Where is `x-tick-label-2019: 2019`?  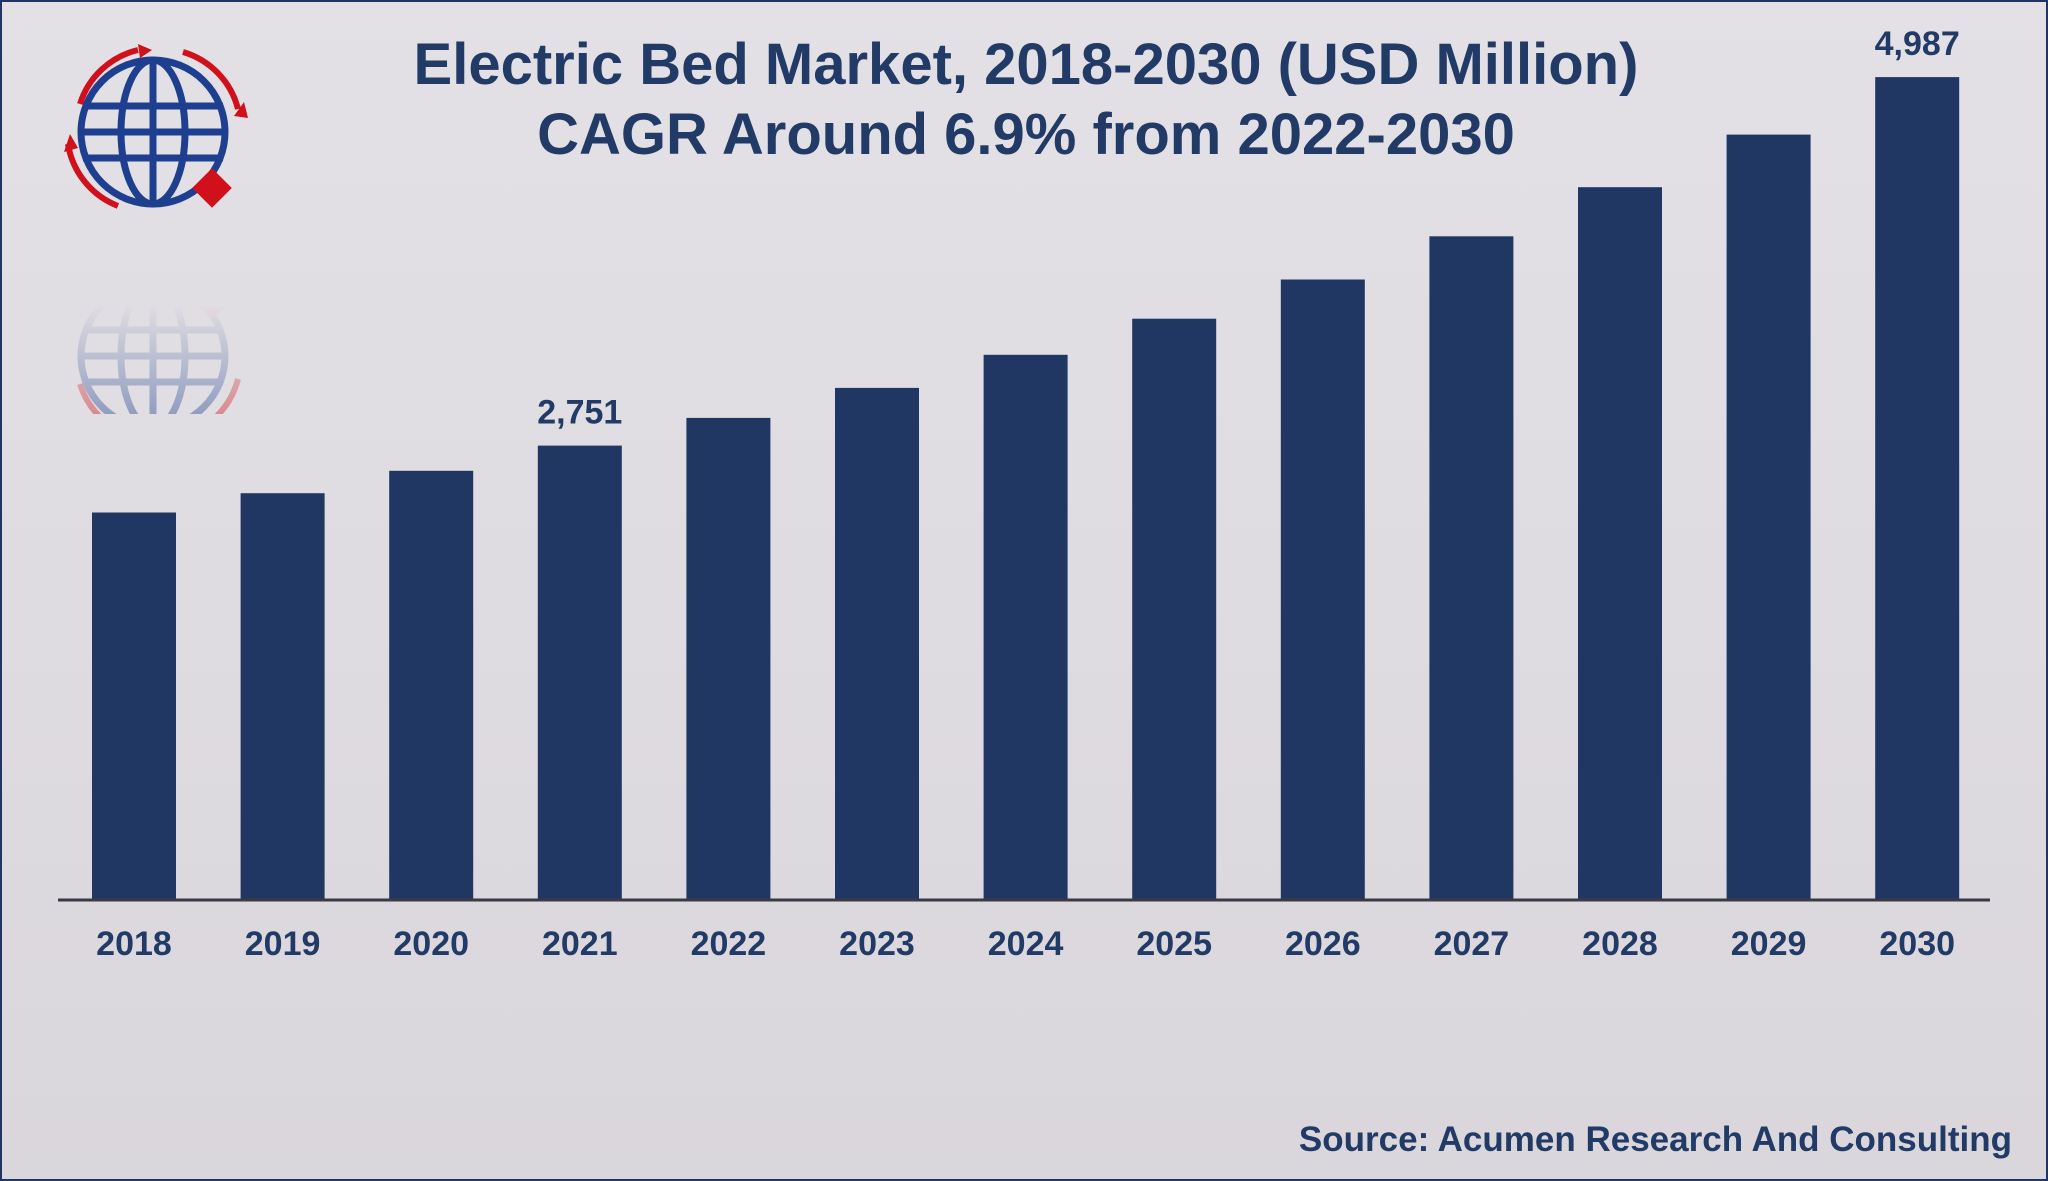
x-tick-label-2019: 2019 is located at coordinates (283, 944).